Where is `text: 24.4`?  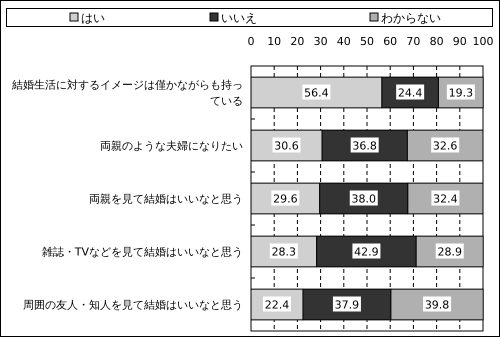
text: 24.4 is located at coordinates (410, 93).